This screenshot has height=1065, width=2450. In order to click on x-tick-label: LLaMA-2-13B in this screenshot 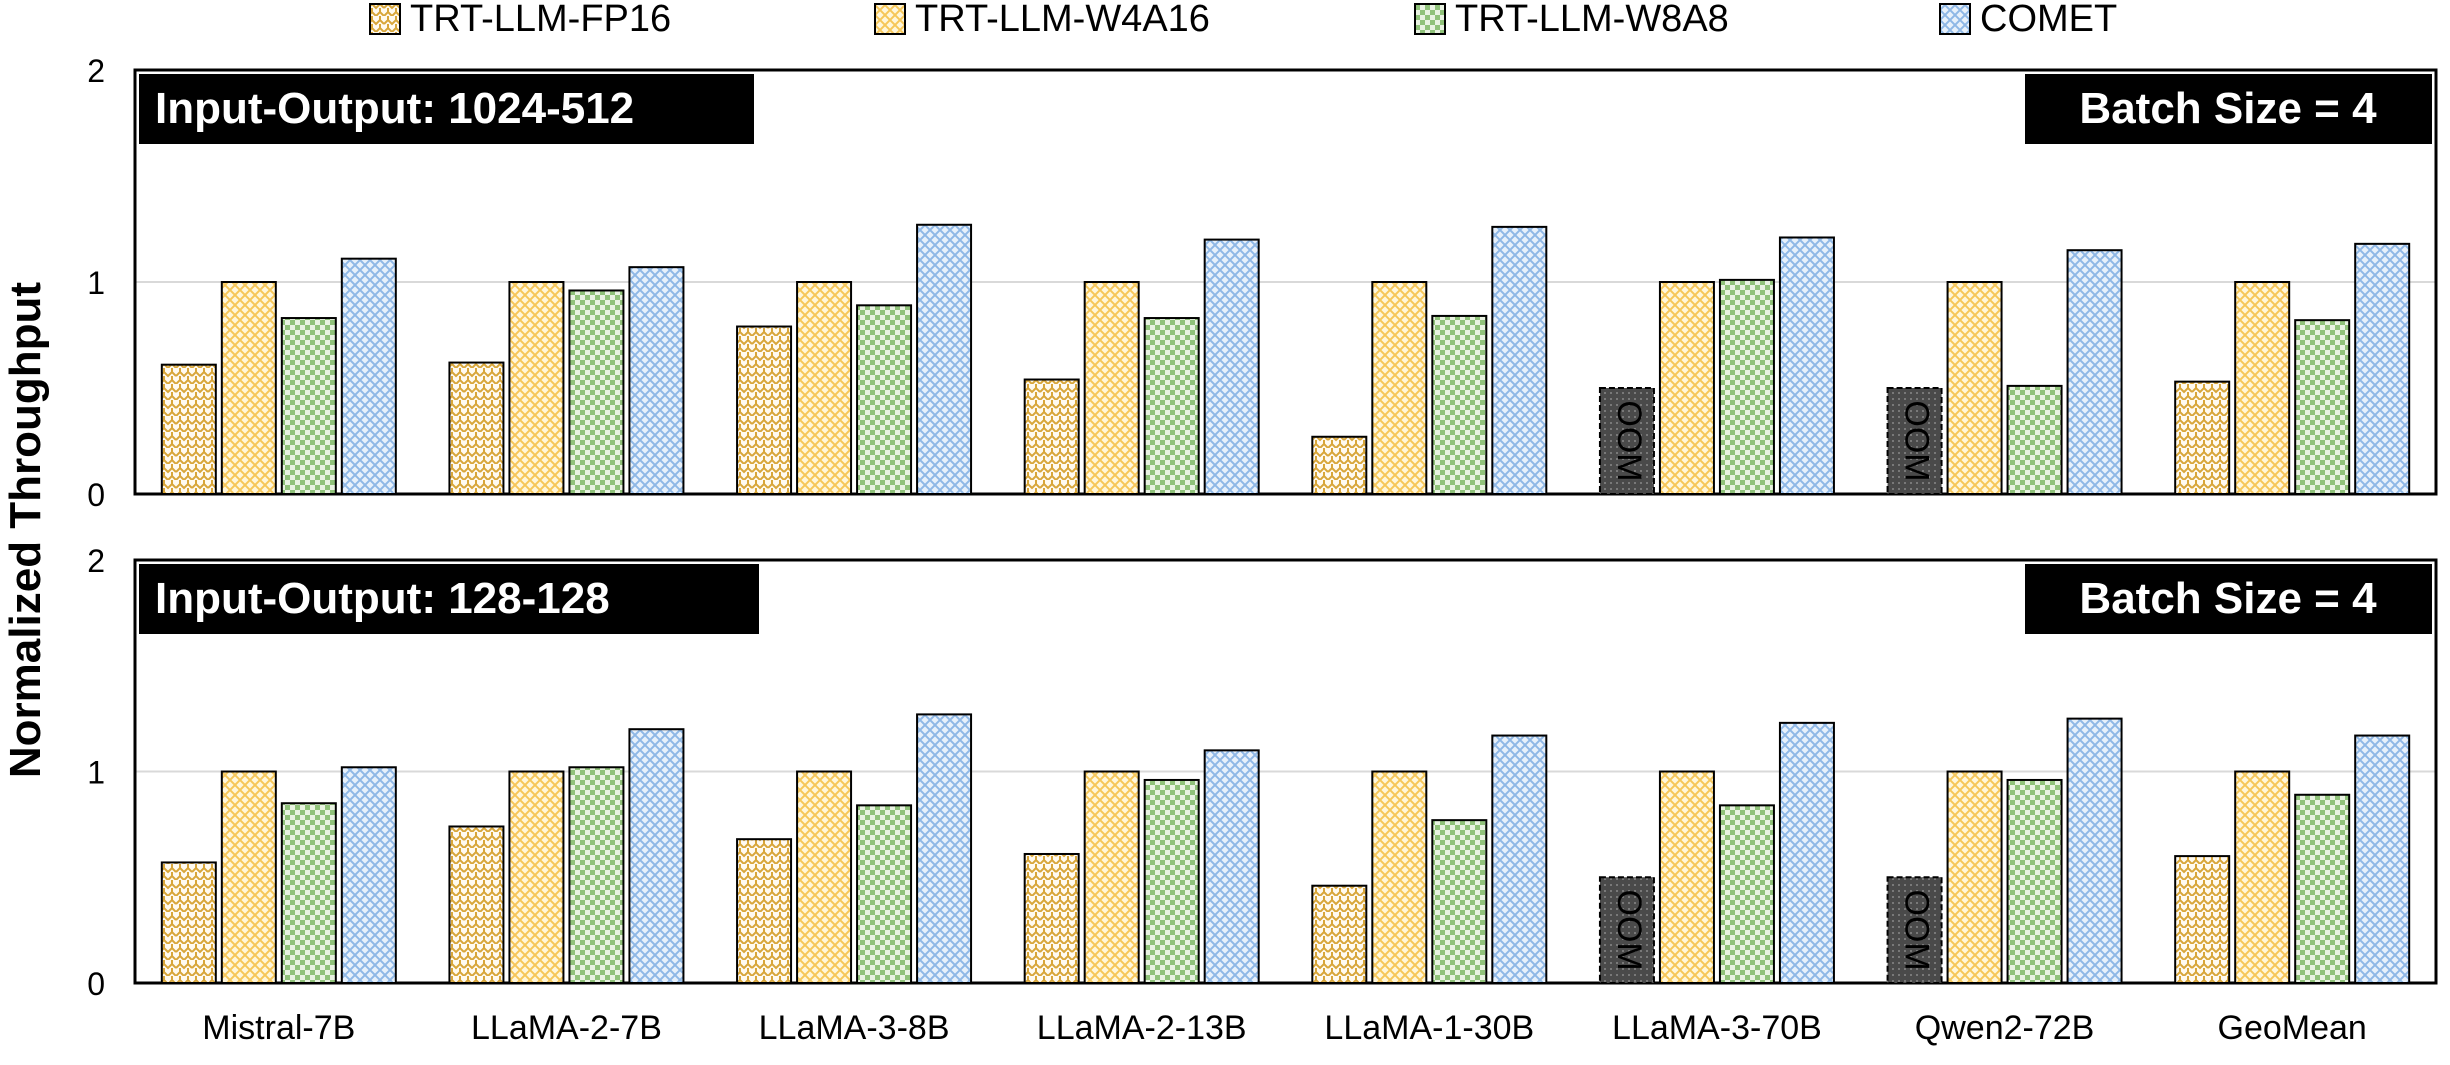, I will do `click(1142, 1028)`.